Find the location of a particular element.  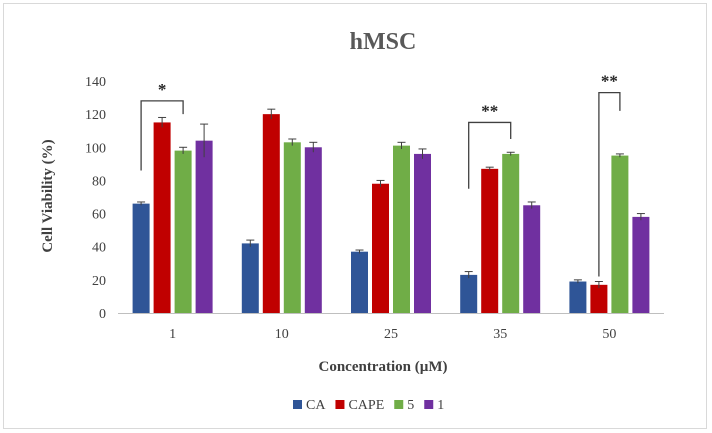

legend-label: 5 is located at coordinates (410, 405).